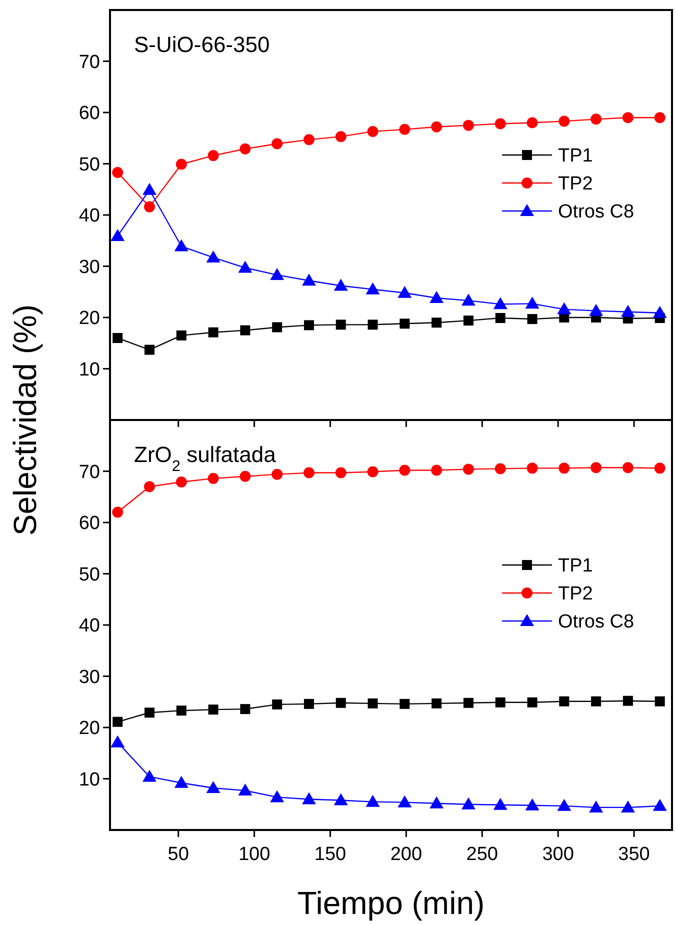  I want to click on y-tick-label: 50, so click(89, 165).